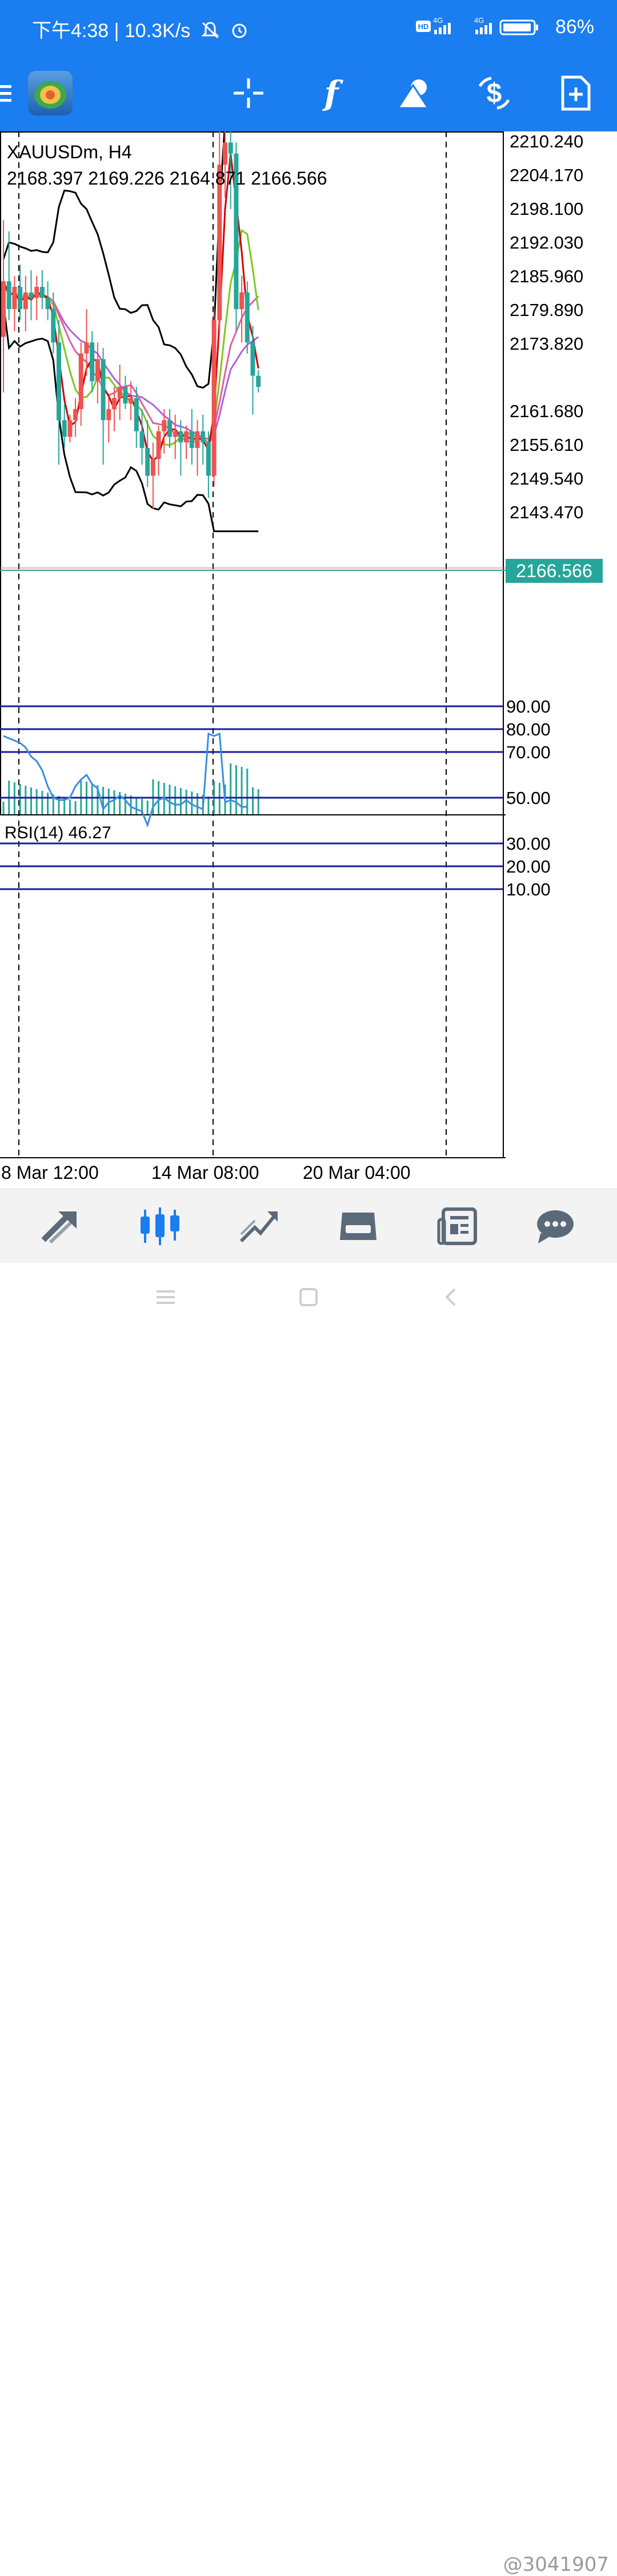  I want to click on battery-percent: 86%, so click(574, 27).